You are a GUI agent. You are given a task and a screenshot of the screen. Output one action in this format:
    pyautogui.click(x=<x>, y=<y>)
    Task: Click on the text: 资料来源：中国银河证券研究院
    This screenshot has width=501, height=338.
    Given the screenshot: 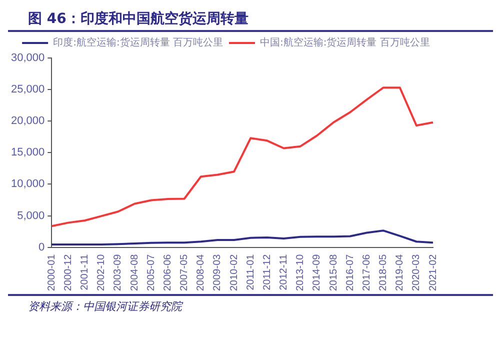 What is the action you would take?
    pyautogui.click(x=106, y=306)
    